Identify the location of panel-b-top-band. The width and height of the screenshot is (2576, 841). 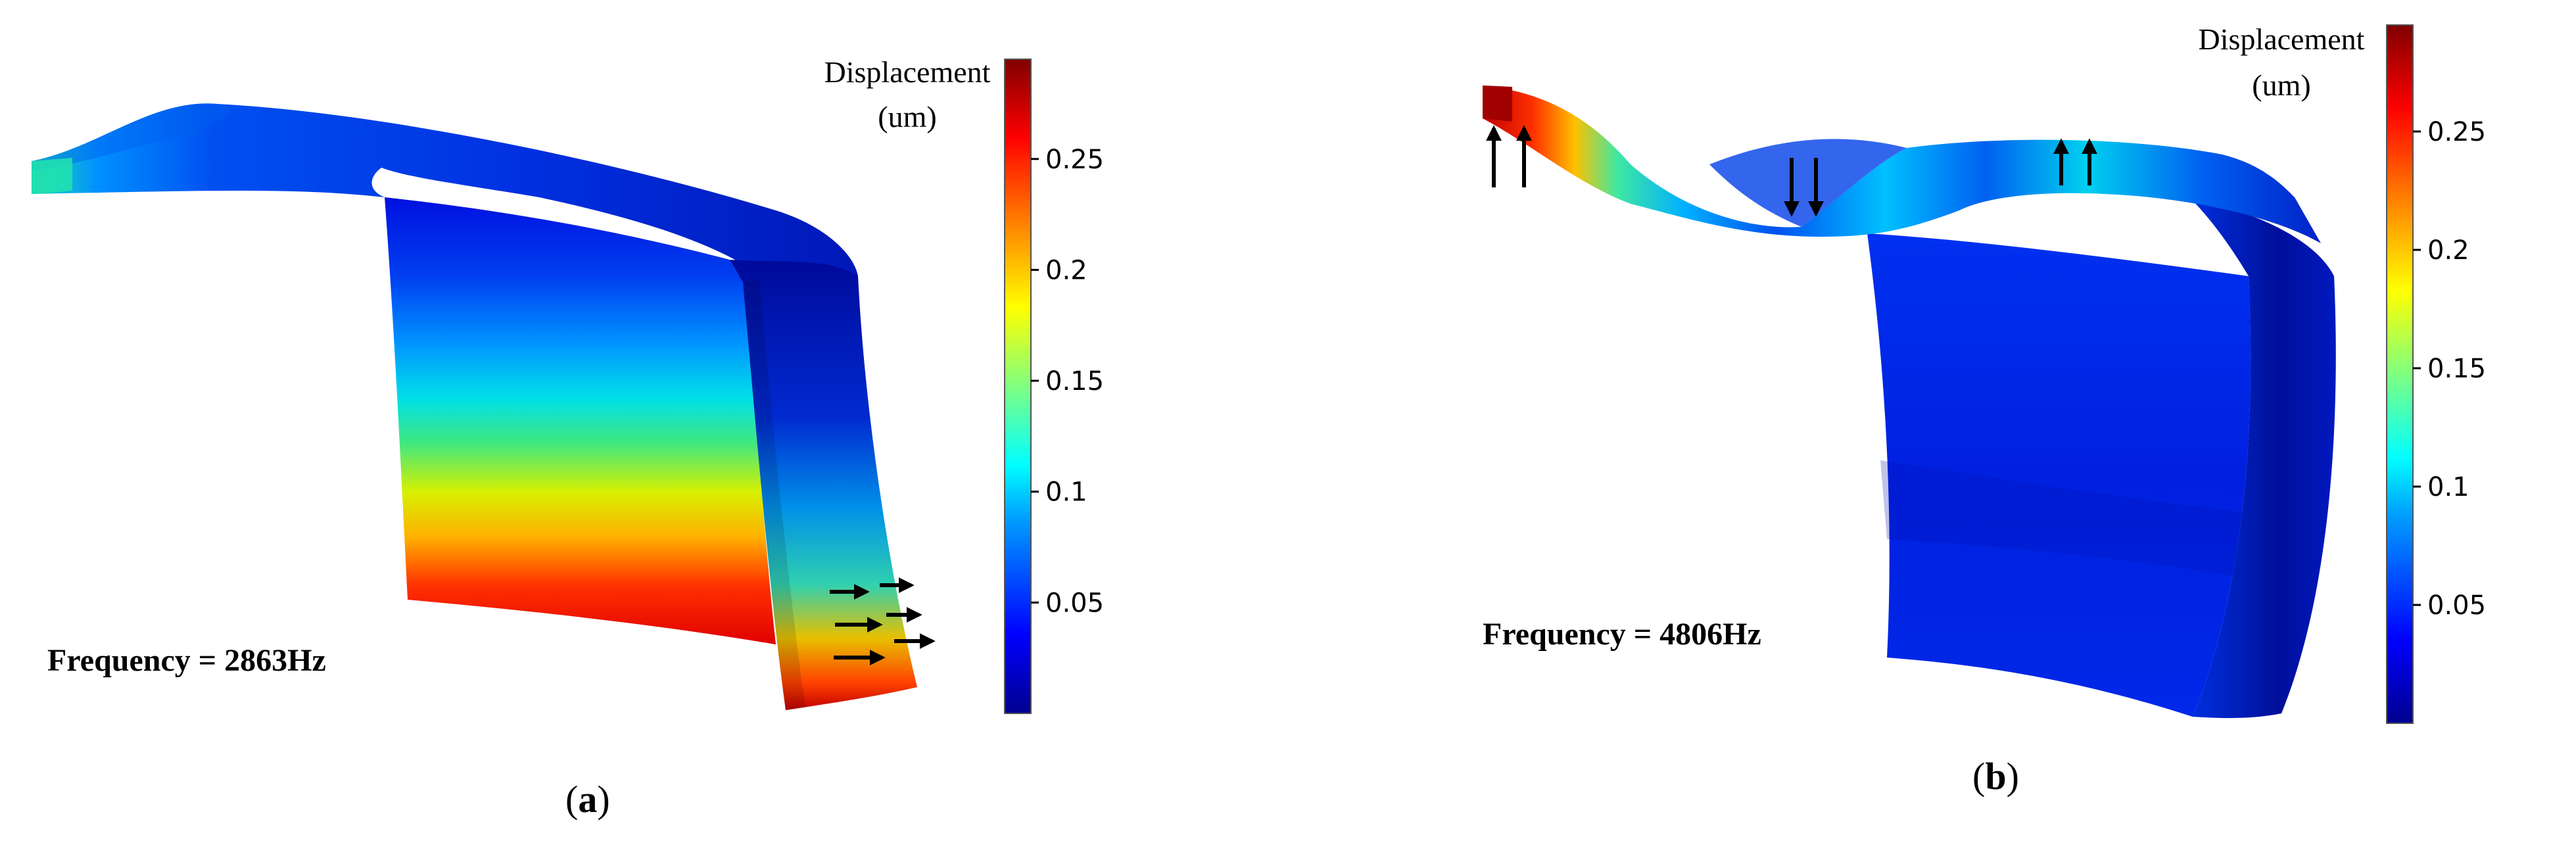
(1902, 164).